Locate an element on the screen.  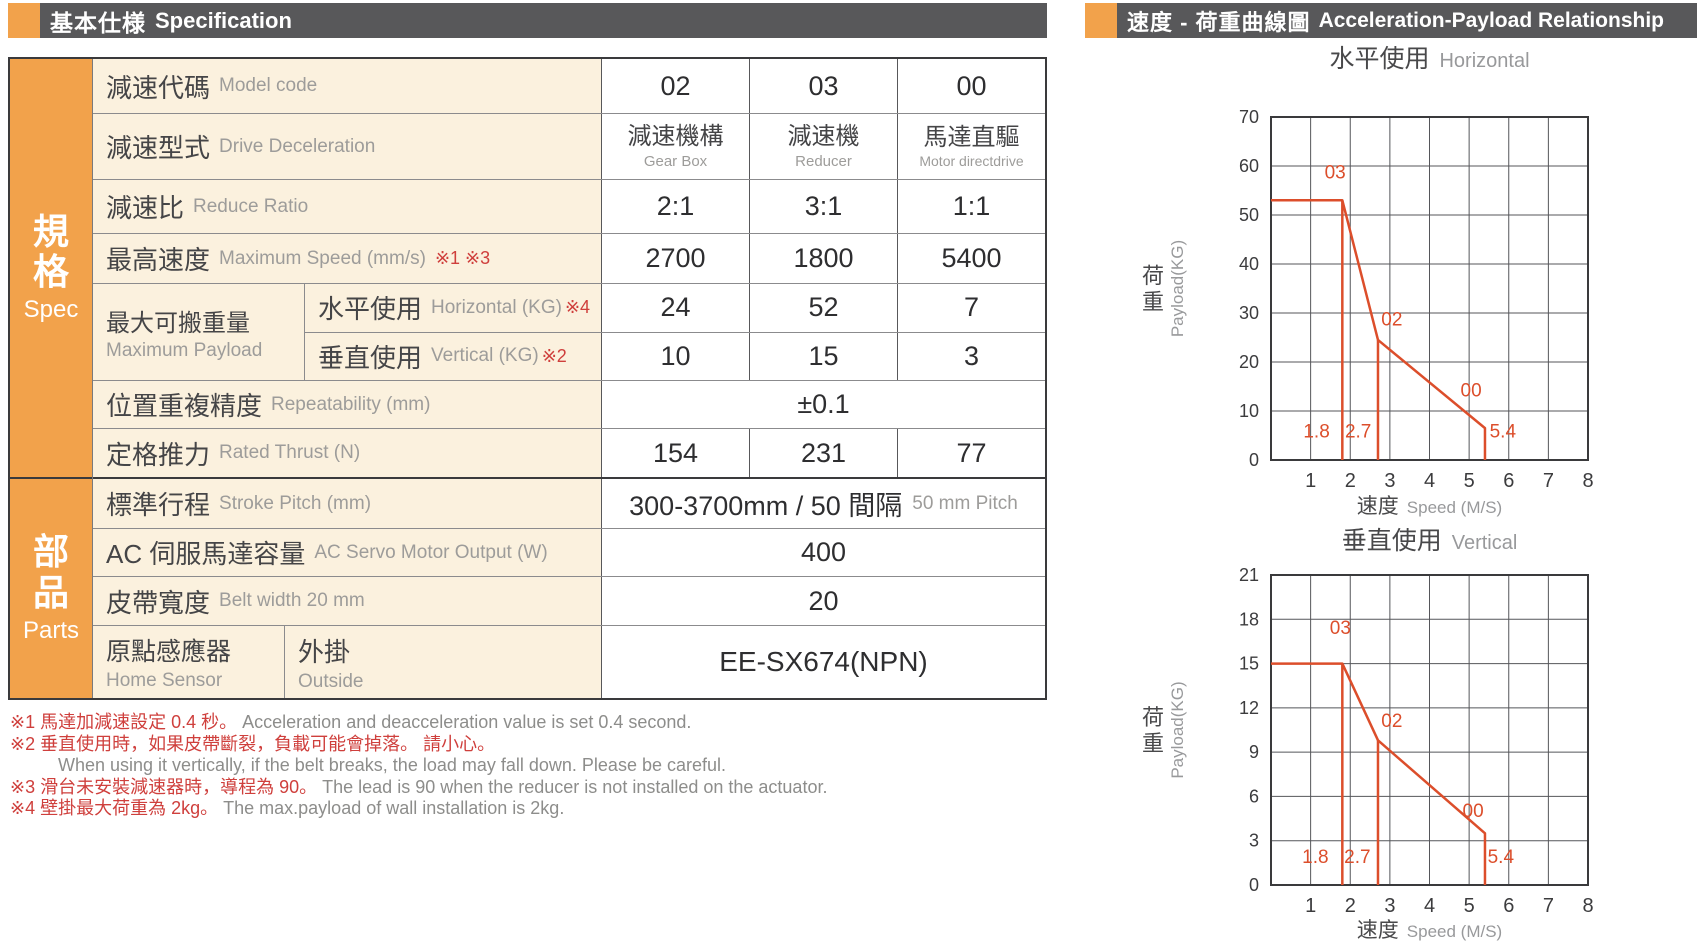
row-label-en: Maximum Payload is located at coordinates (184, 350).